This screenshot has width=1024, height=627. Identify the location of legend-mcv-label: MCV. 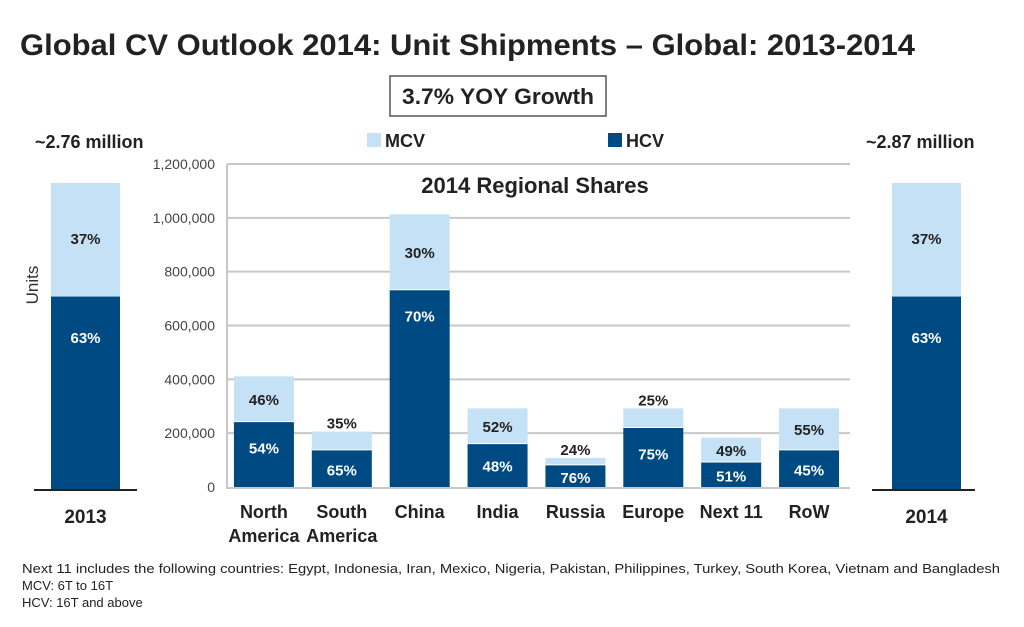
(405, 141).